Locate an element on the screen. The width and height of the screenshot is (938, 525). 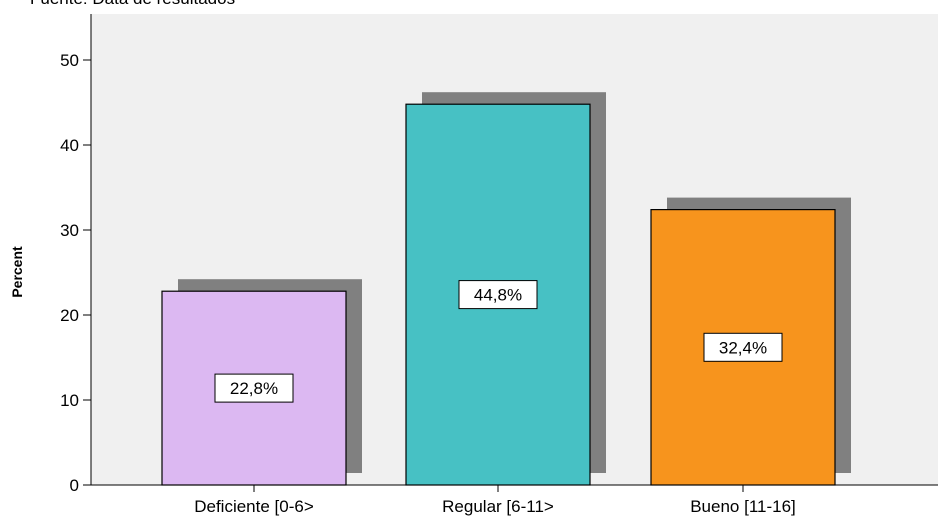
y-tick-label: 40 is located at coordinates (69, 145).